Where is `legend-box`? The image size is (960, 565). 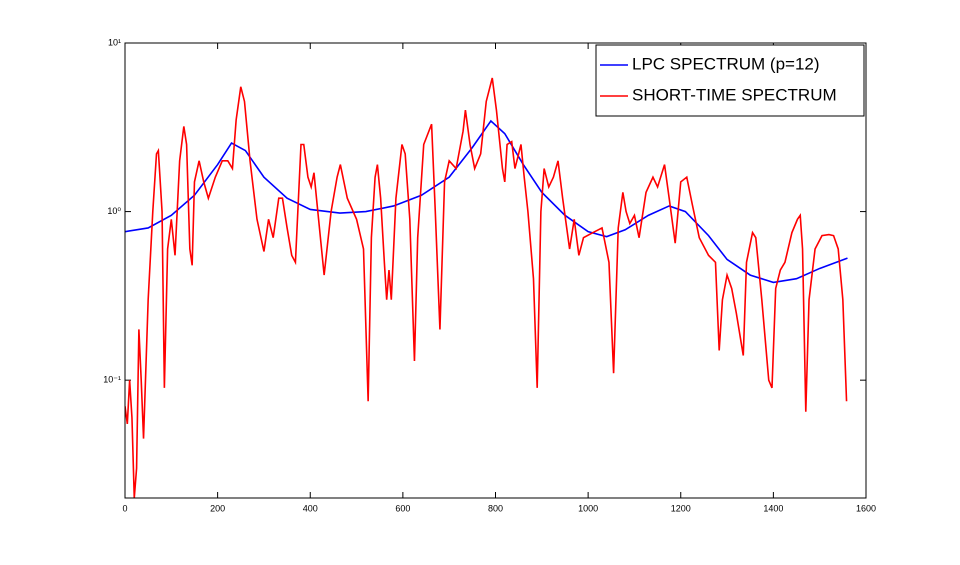 legend-box is located at coordinates (730, 80).